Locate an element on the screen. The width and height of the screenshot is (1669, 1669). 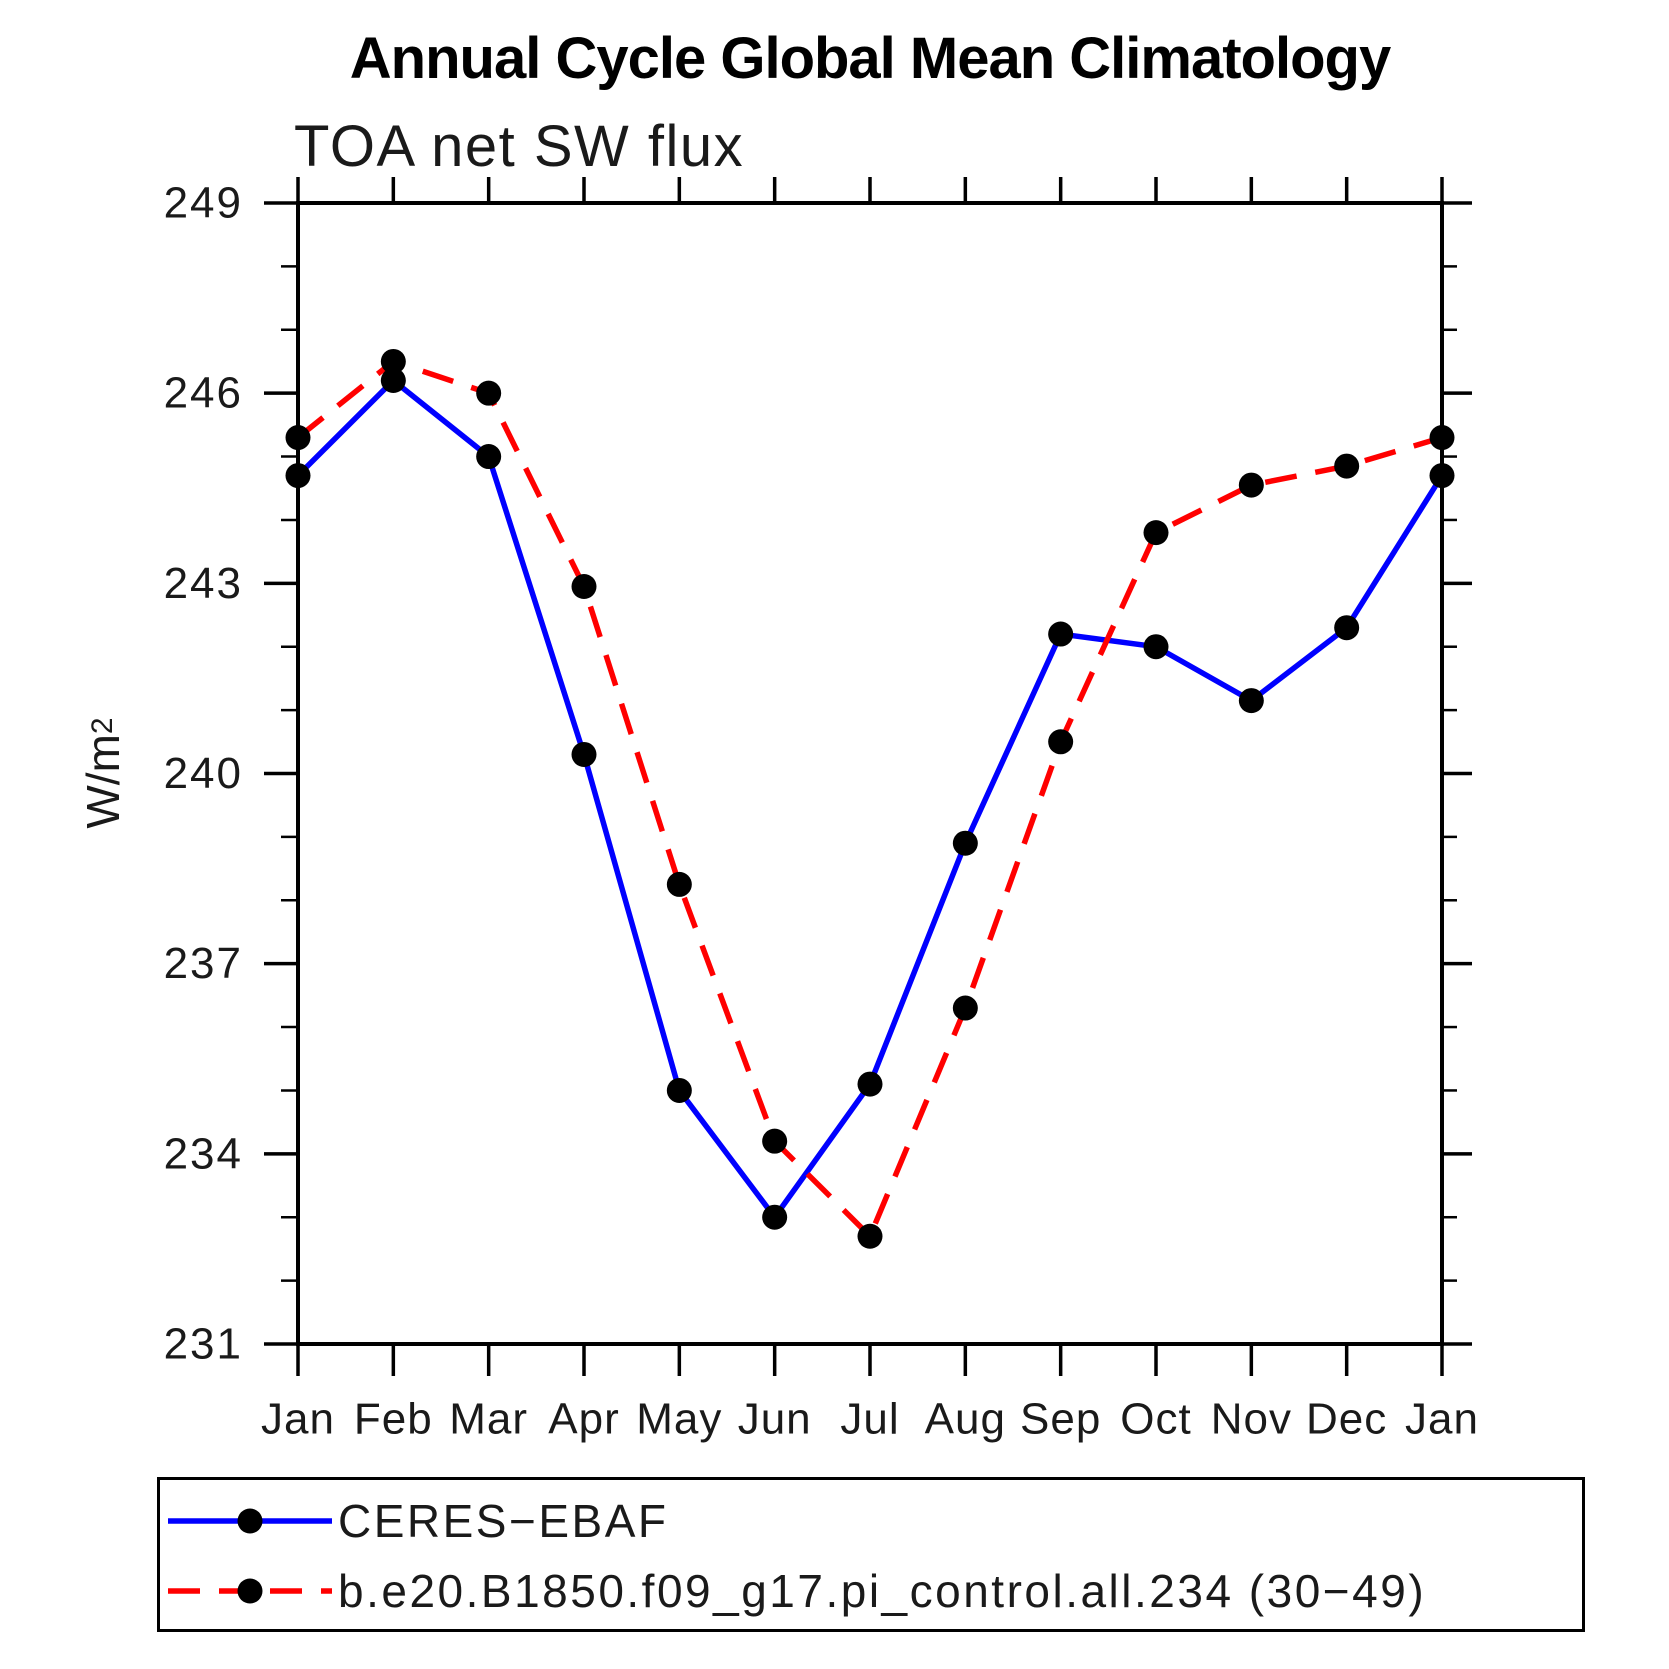
x-axis-tick-label: Feb is located at coordinates (393, 1419).